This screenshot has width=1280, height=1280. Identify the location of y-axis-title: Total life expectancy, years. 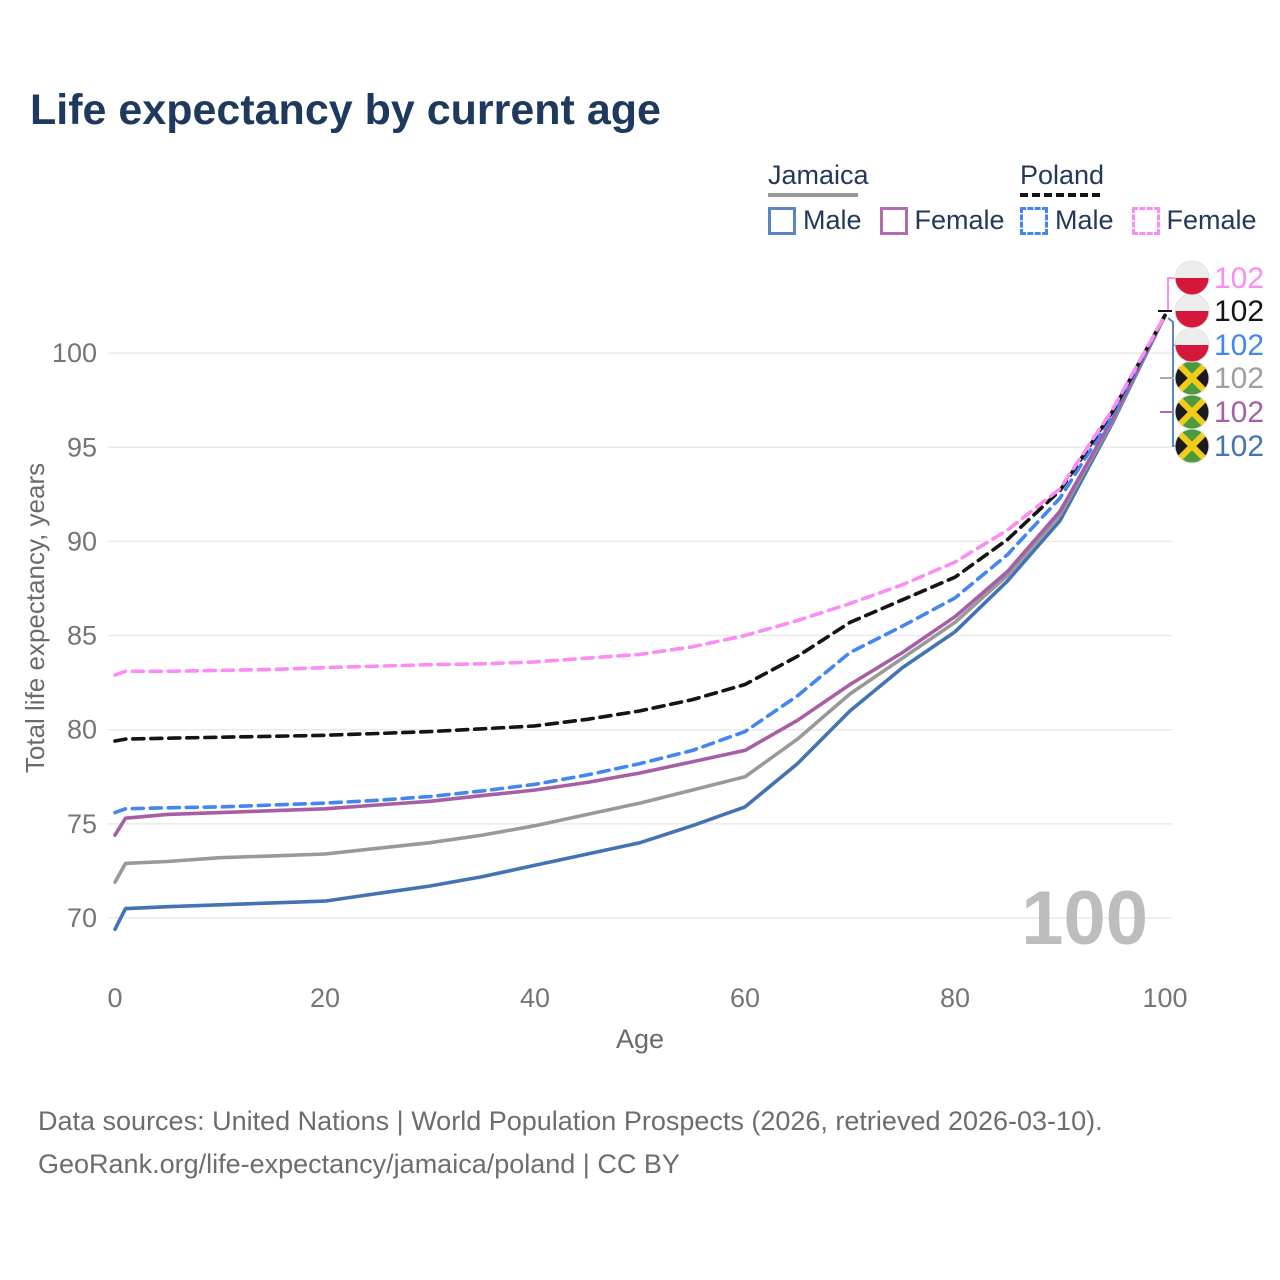
(35, 618).